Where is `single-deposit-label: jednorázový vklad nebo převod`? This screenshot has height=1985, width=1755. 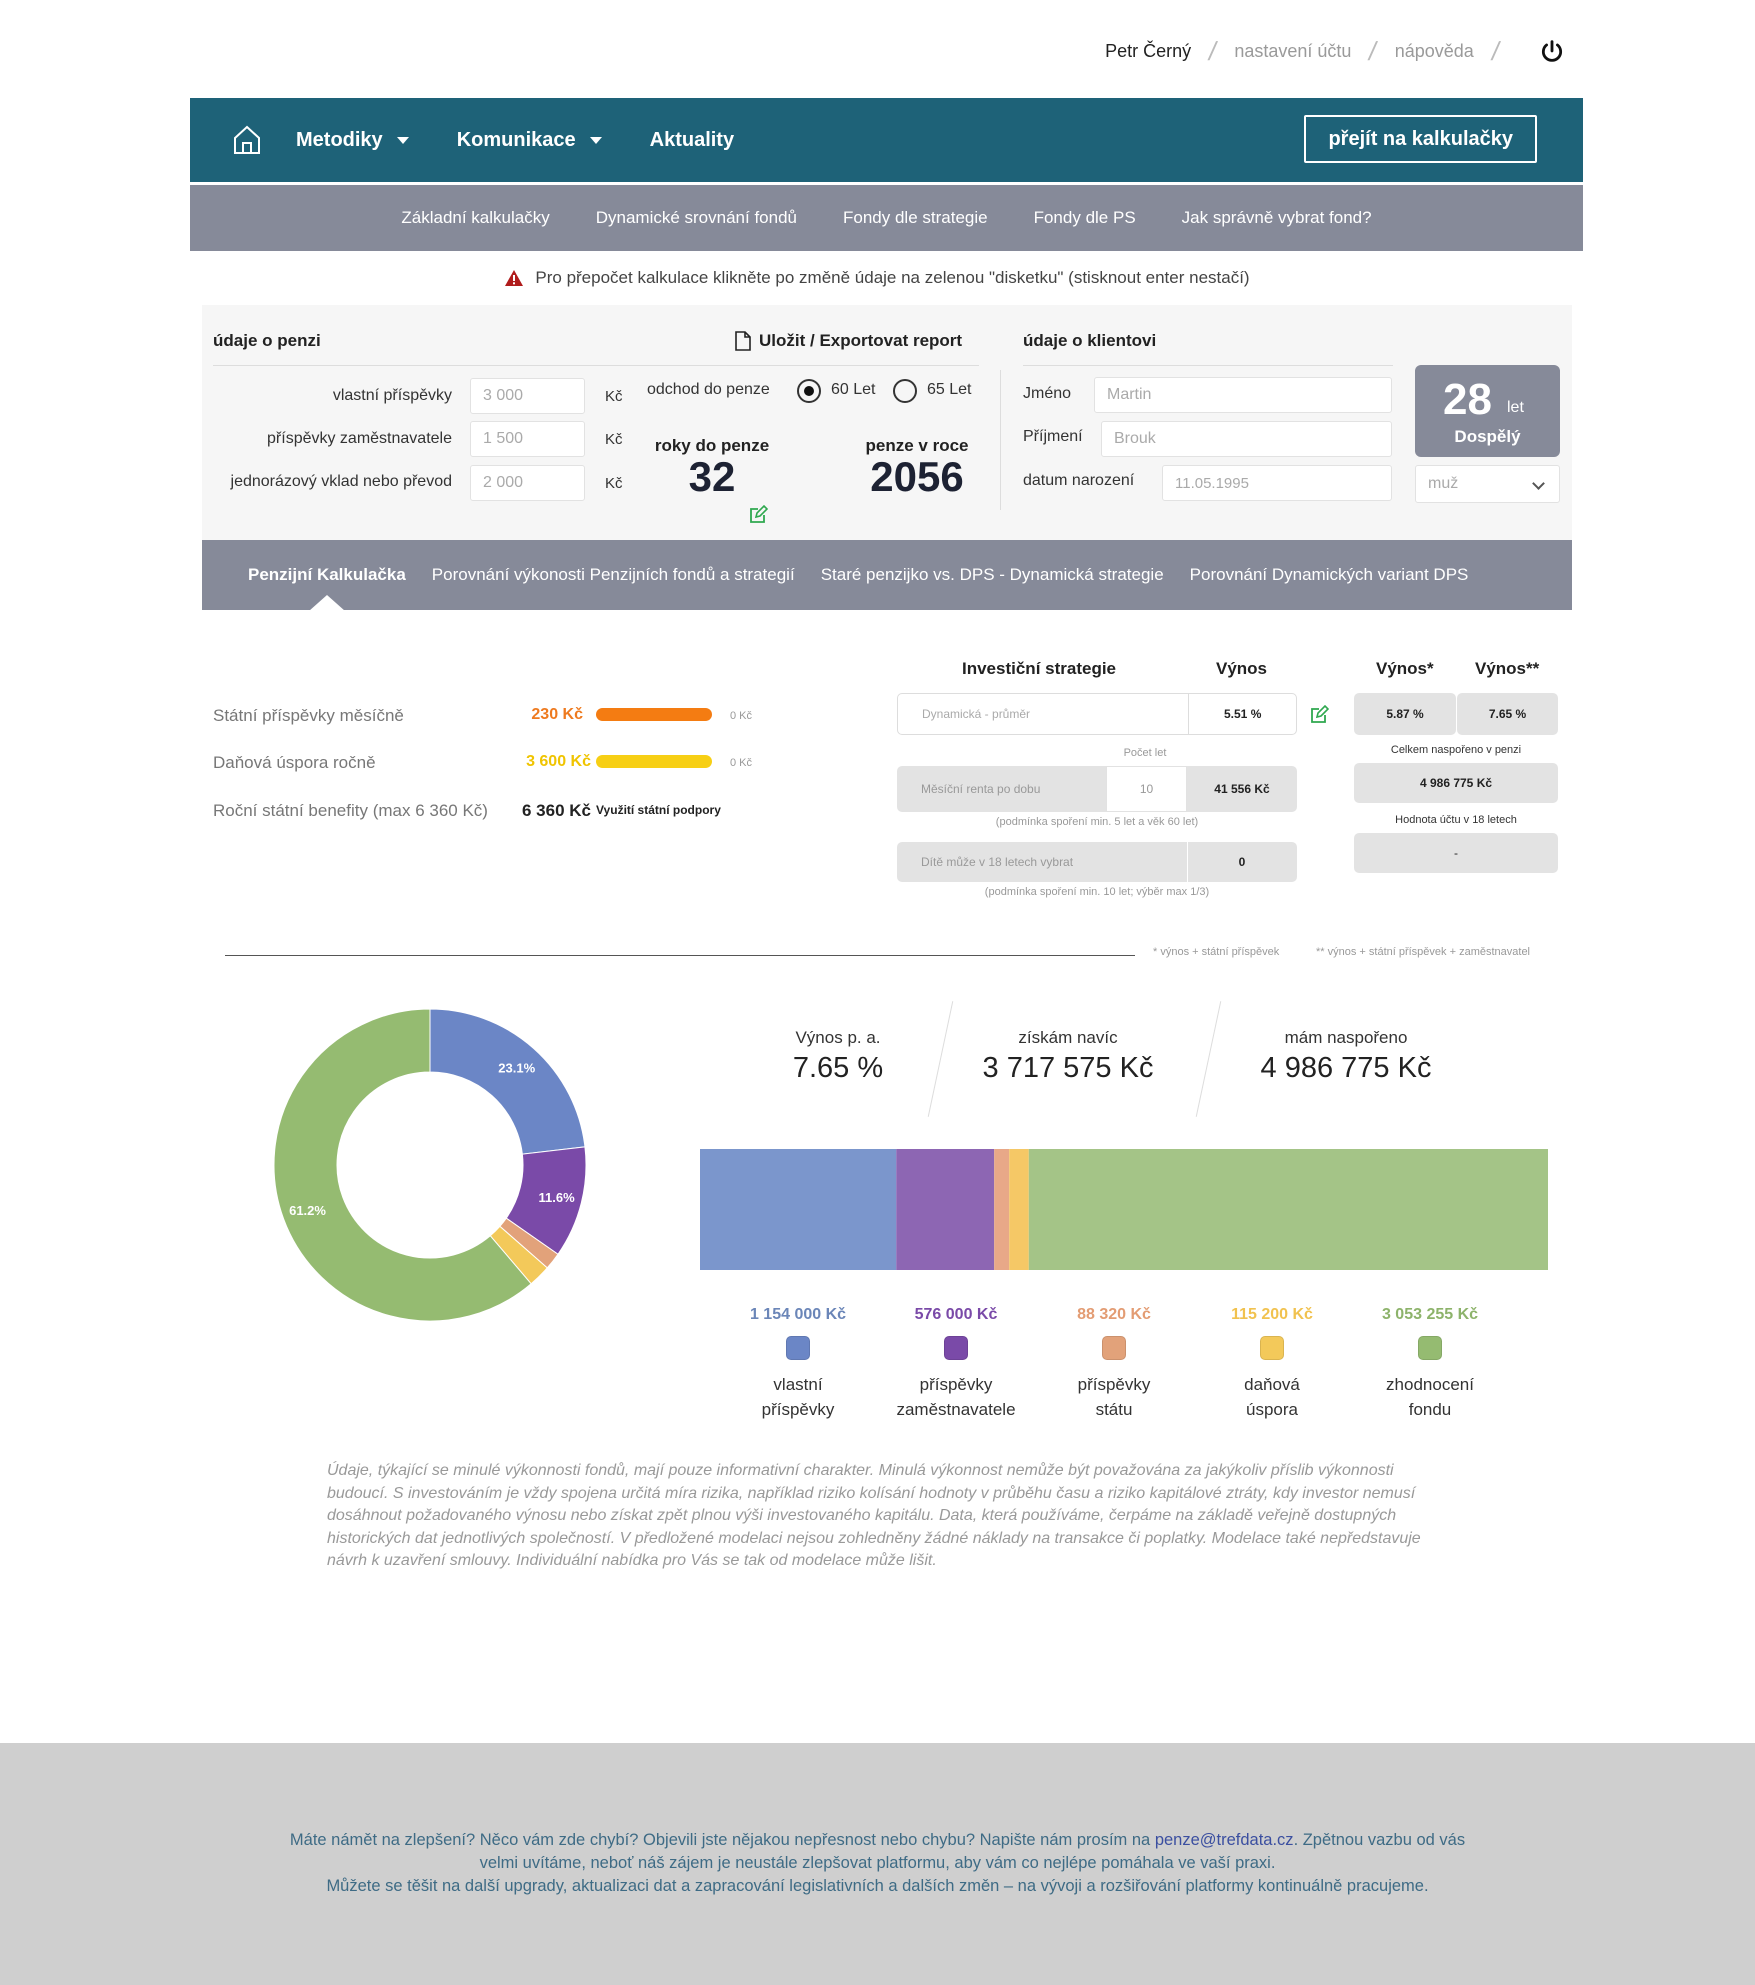 single-deposit-label: jednorázový vklad nebo převod is located at coordinates (341, 481).